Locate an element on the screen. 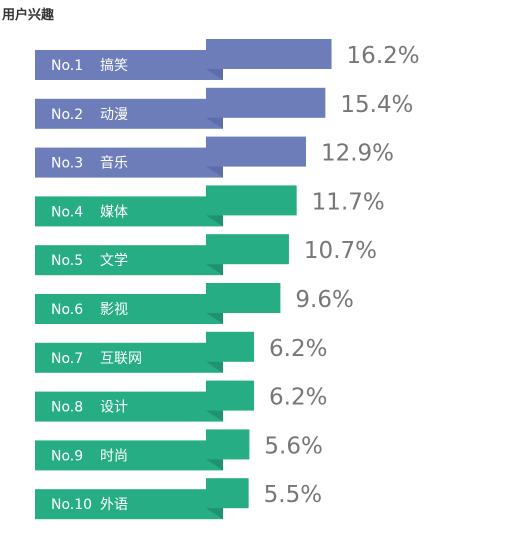 This screenshot has height=541, width=510. category-text: 设计 is located at coordinates (114, 408).